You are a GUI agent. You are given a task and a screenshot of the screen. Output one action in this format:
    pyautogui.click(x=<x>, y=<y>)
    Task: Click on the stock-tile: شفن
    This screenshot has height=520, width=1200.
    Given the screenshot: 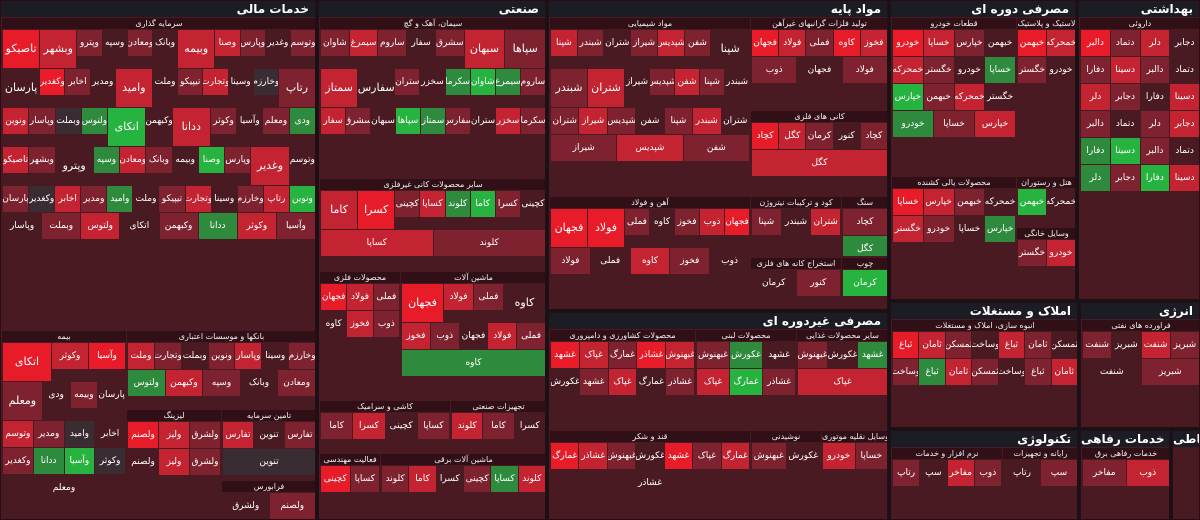 What is the action you would take?
    pyautogui.click(x=716, y=148)
    